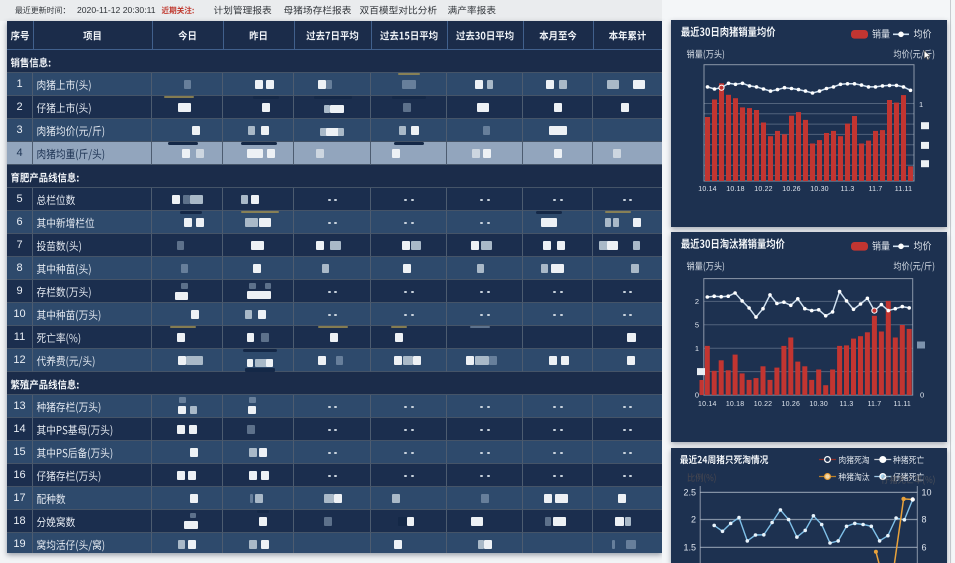 The image size is (955, 563). I want to click on svg-text: 8, so click(924, 520).